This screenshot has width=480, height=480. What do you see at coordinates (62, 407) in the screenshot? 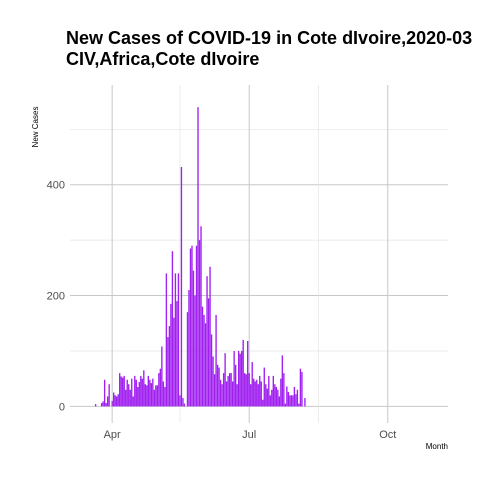
I see `y-tick-label: 0` at bounding box center [62, 407].